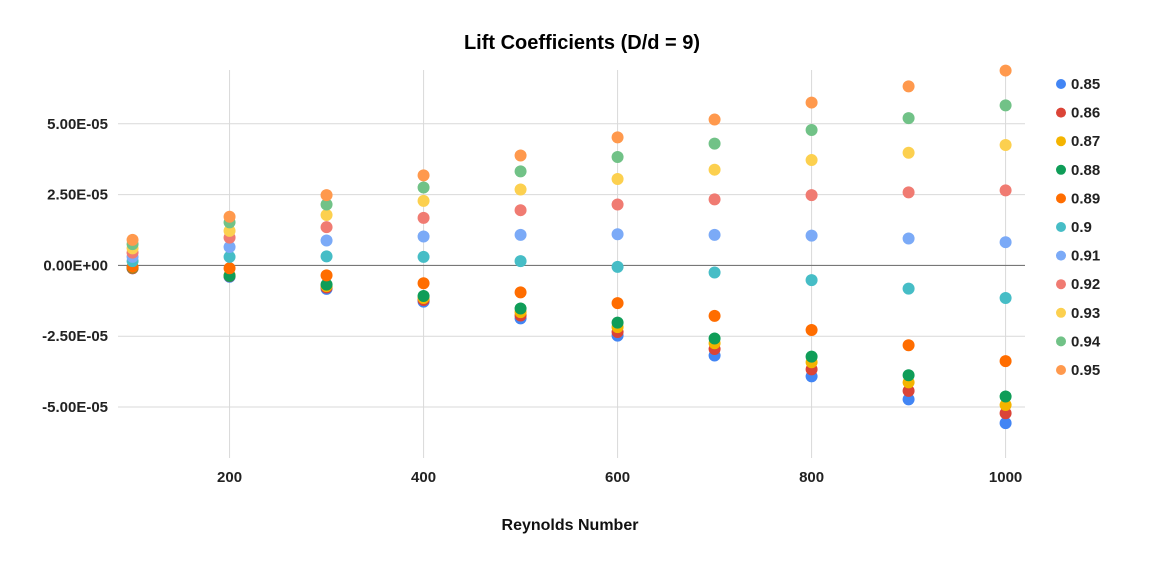 Image resolution: width=1164 pixels, height=563 pixels. Describe the element at coordinates (75, 336) in the screenshot. I see `y-tick-label: -2.50E-05` at that location.